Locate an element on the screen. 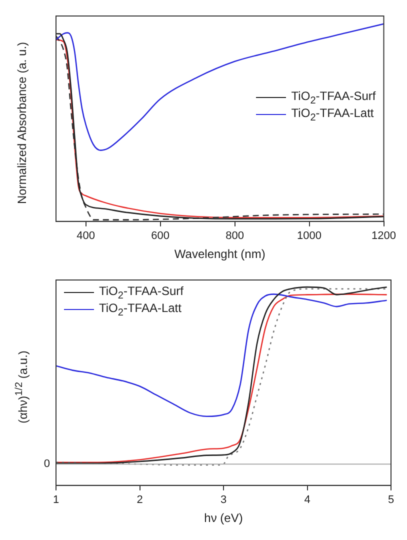 Image resolution: width=407 pixels, height=540 pixels. x-tick-label: 600 is located at coordinates (160, 236).